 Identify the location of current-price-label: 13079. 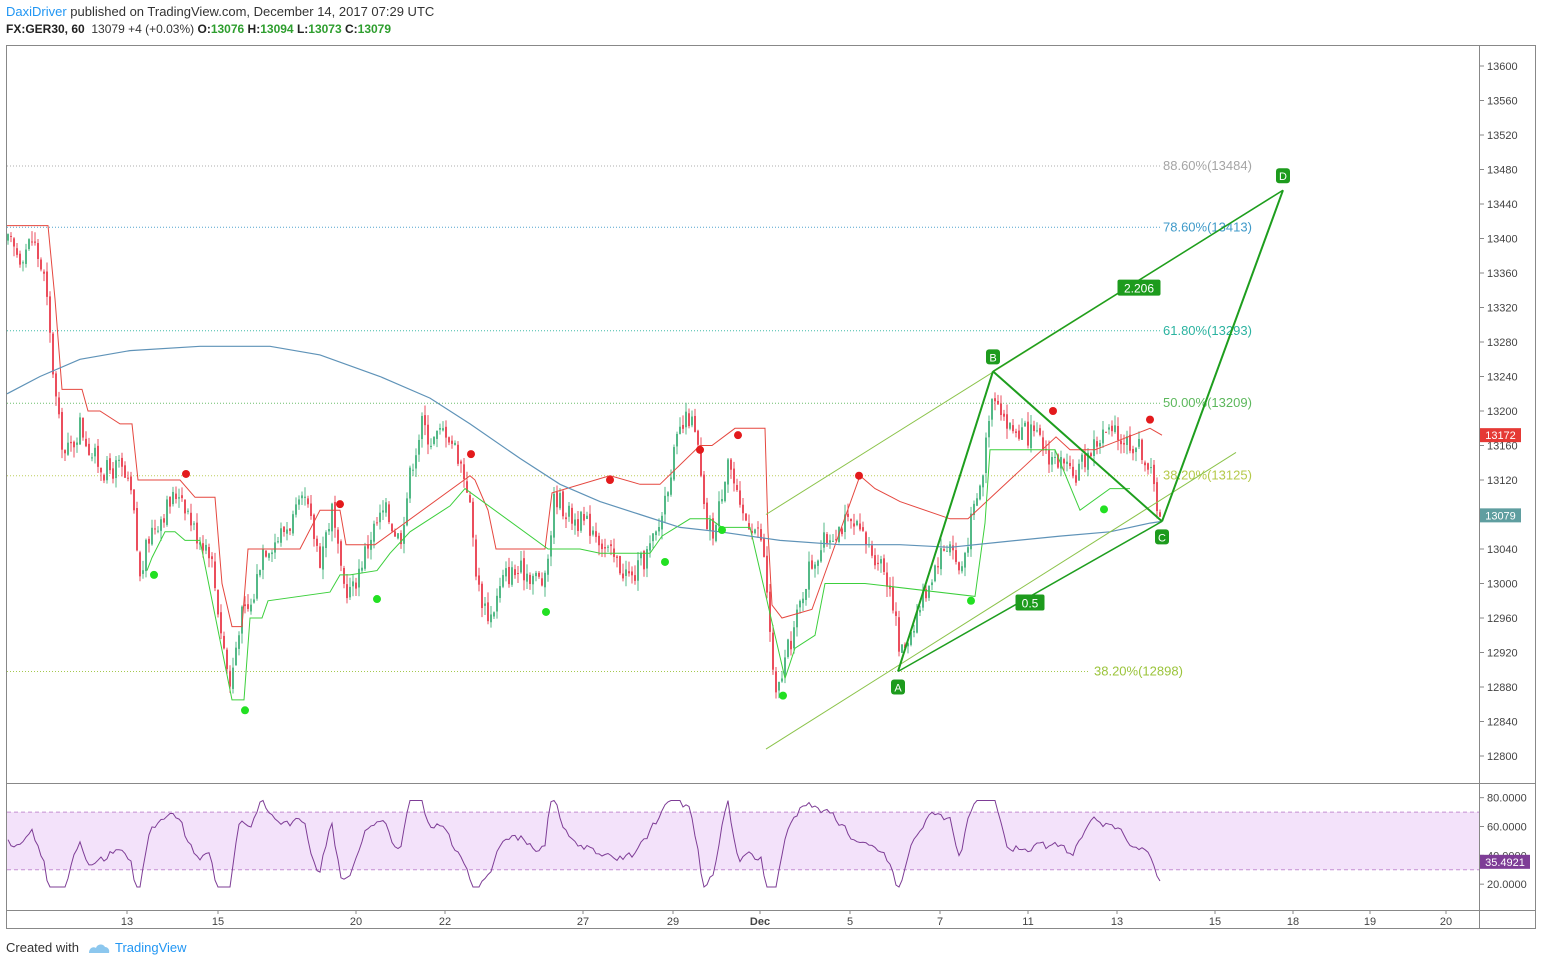
(1500, 516).